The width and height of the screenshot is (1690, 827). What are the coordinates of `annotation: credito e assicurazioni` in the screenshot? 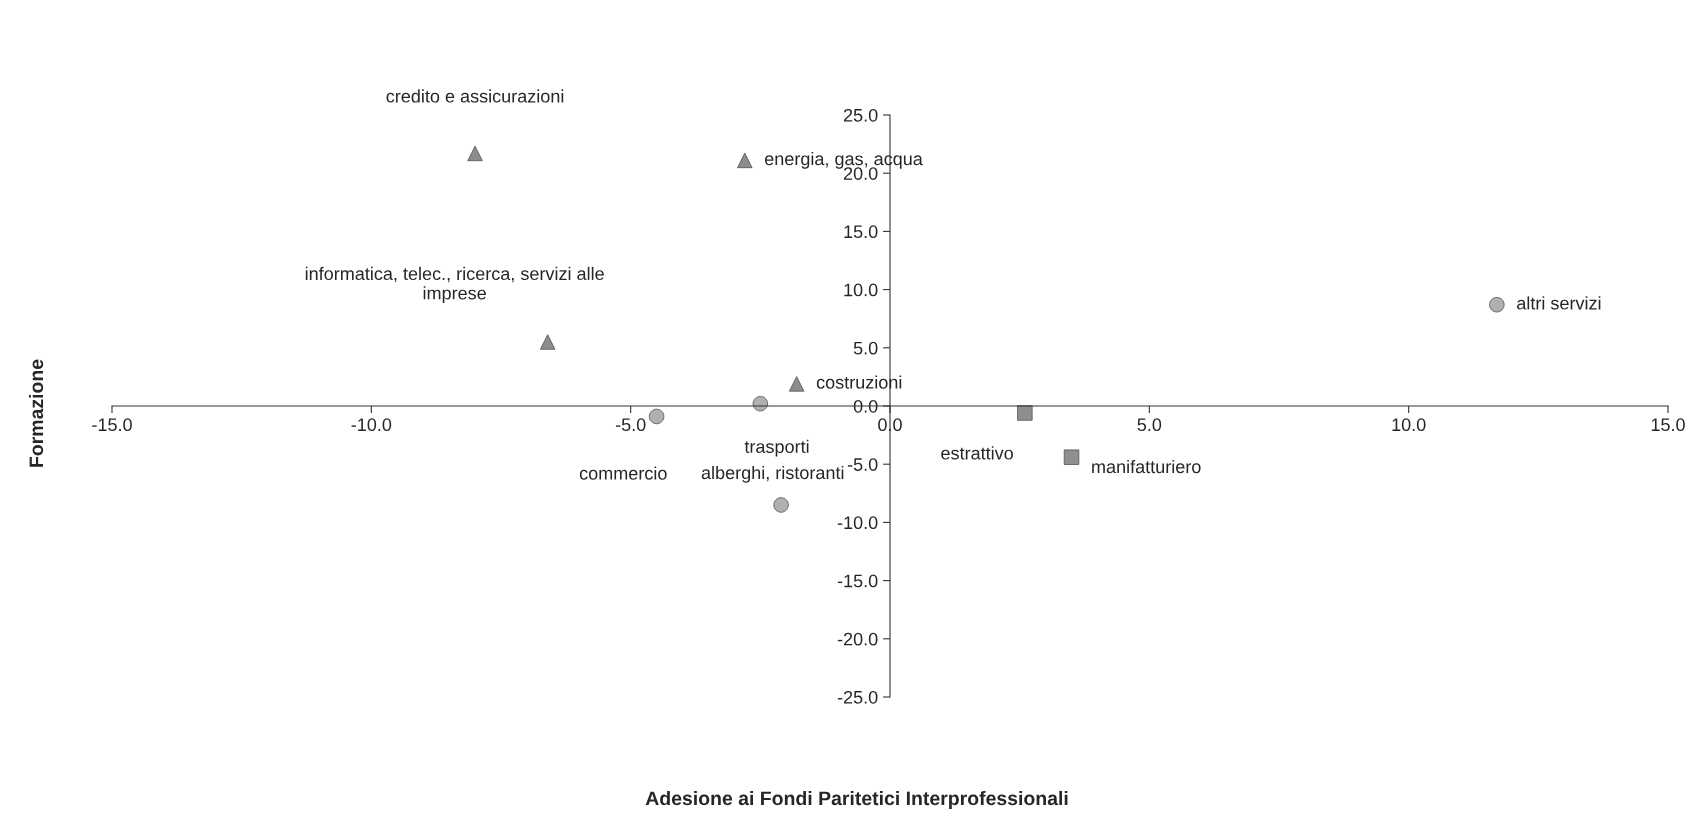 It's located at (475, 96).